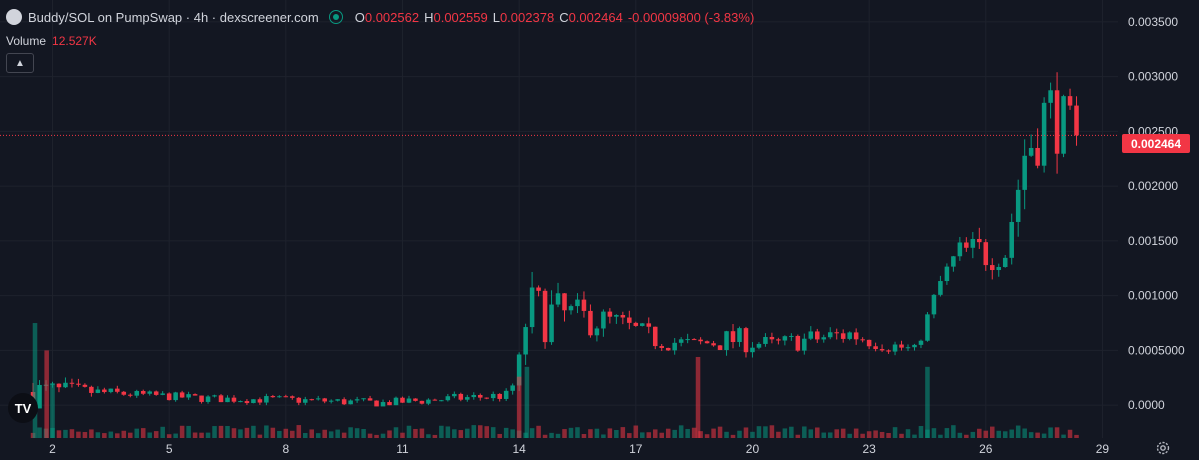  I want to click on ohlc-low-key: L, so click(496, 17).